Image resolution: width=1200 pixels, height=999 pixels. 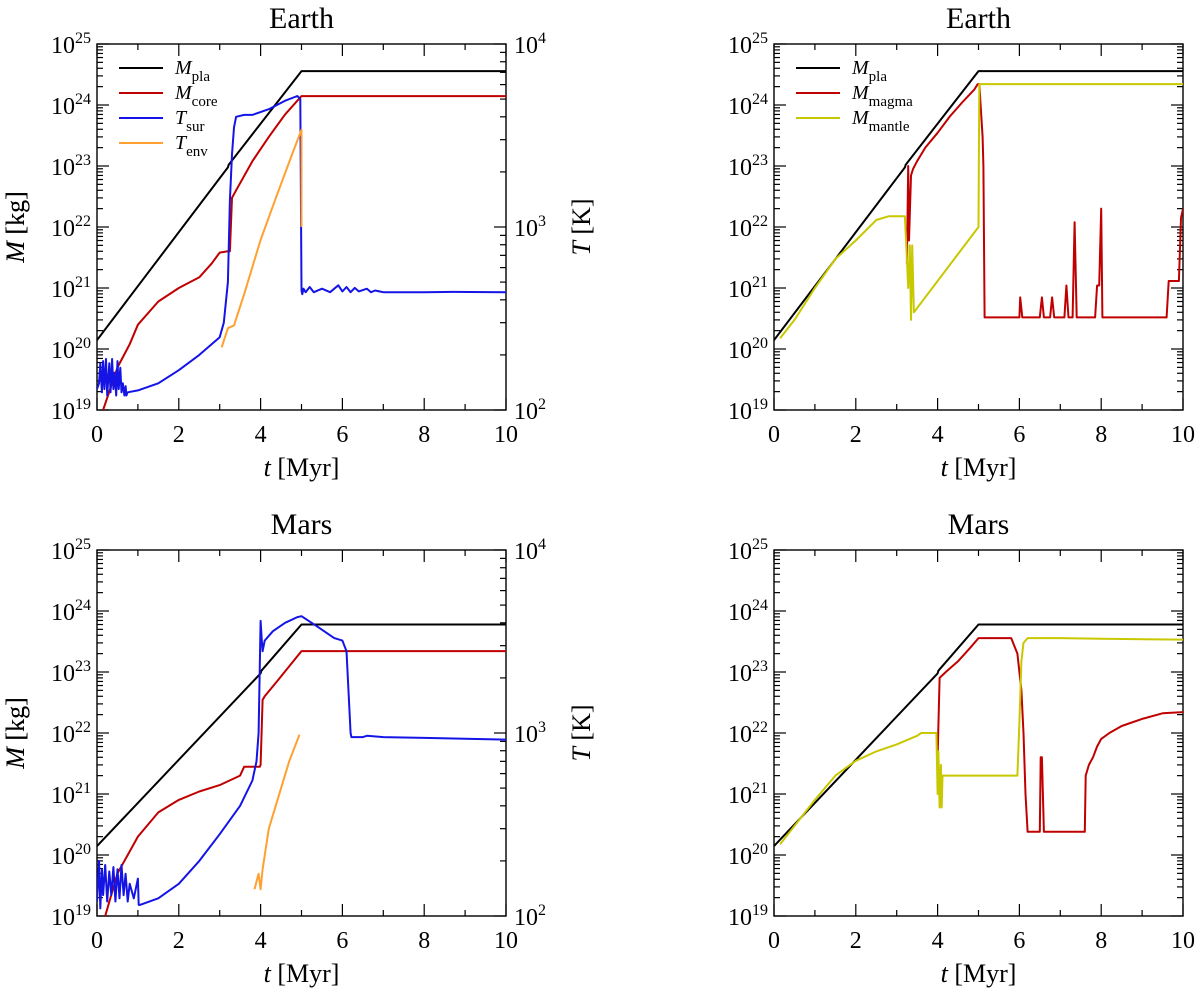 What do you see at coordinates (882, 96) in the screenshot?
I see `legend-label: Mmagma` at bounding box center [882, 96].